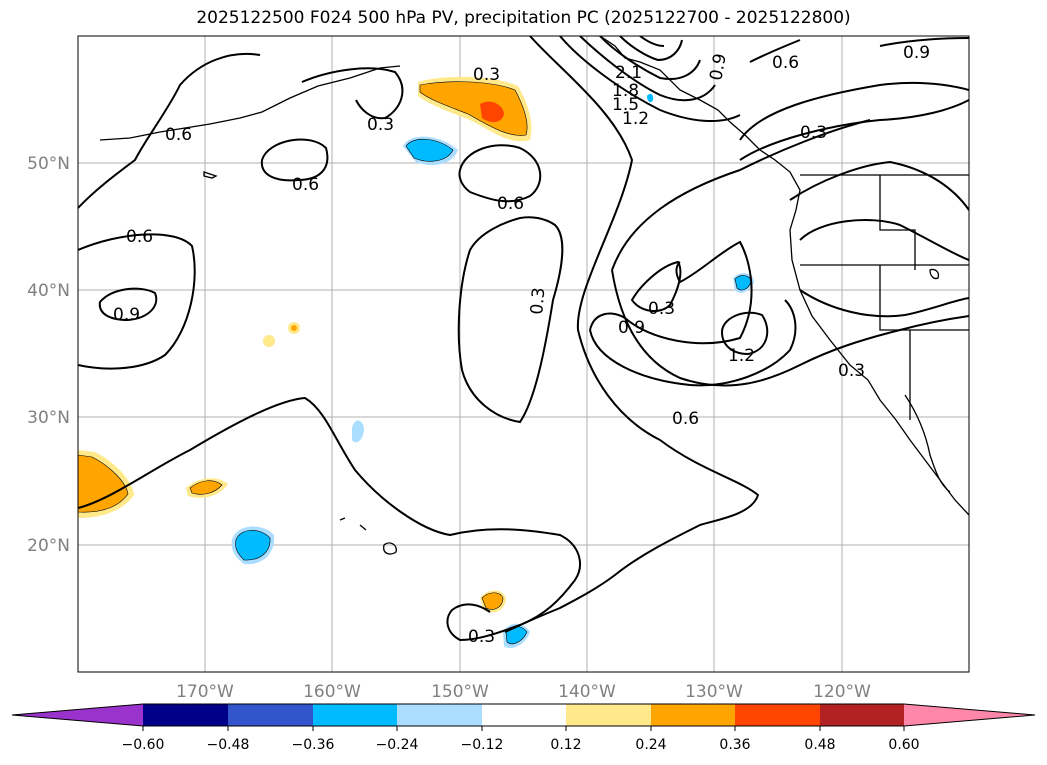  I want to click on latitude-labels: 50°N 40°N 30°N 20°N, so click(48, 355).